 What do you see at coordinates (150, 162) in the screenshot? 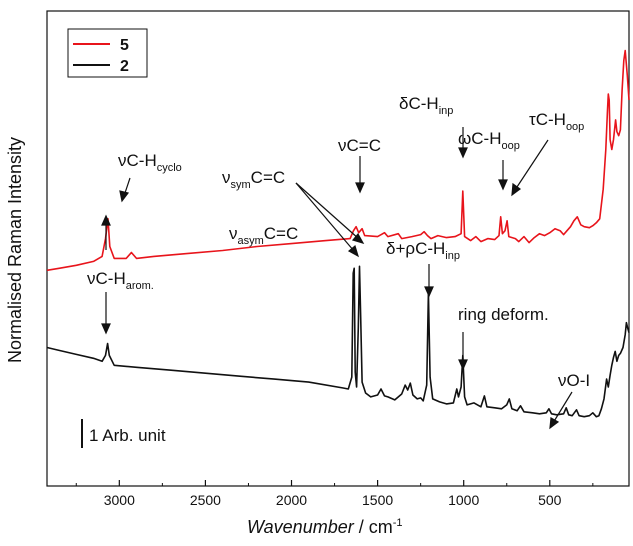
I see `annotation-nu-ch-cyclo: νC-Hcyclo` at bounding box center [150, 162].